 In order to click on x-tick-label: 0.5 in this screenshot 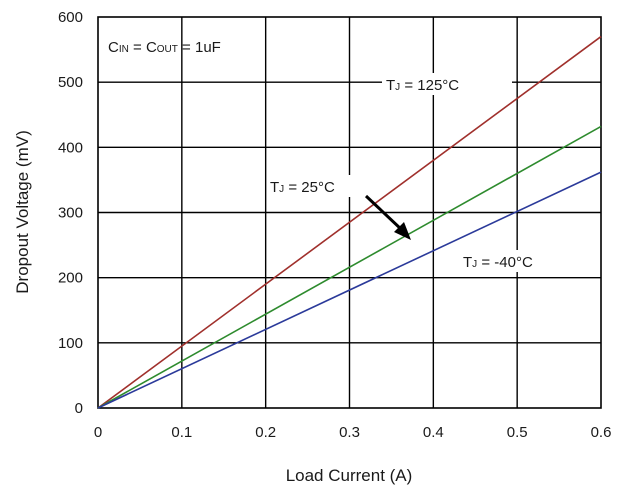, I will do `click(517, 432)`.